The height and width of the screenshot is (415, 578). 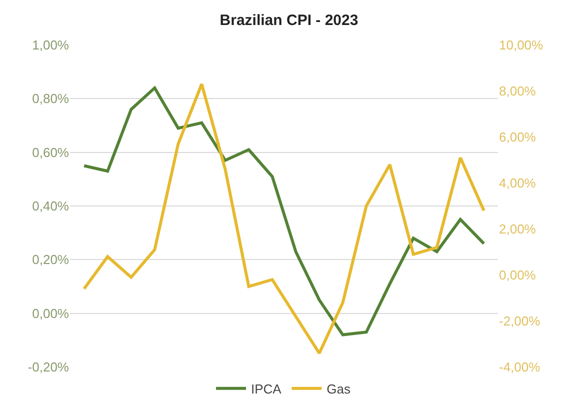 I want to click on y2-tick-label: 10,00%, so click(x=521, y=45).